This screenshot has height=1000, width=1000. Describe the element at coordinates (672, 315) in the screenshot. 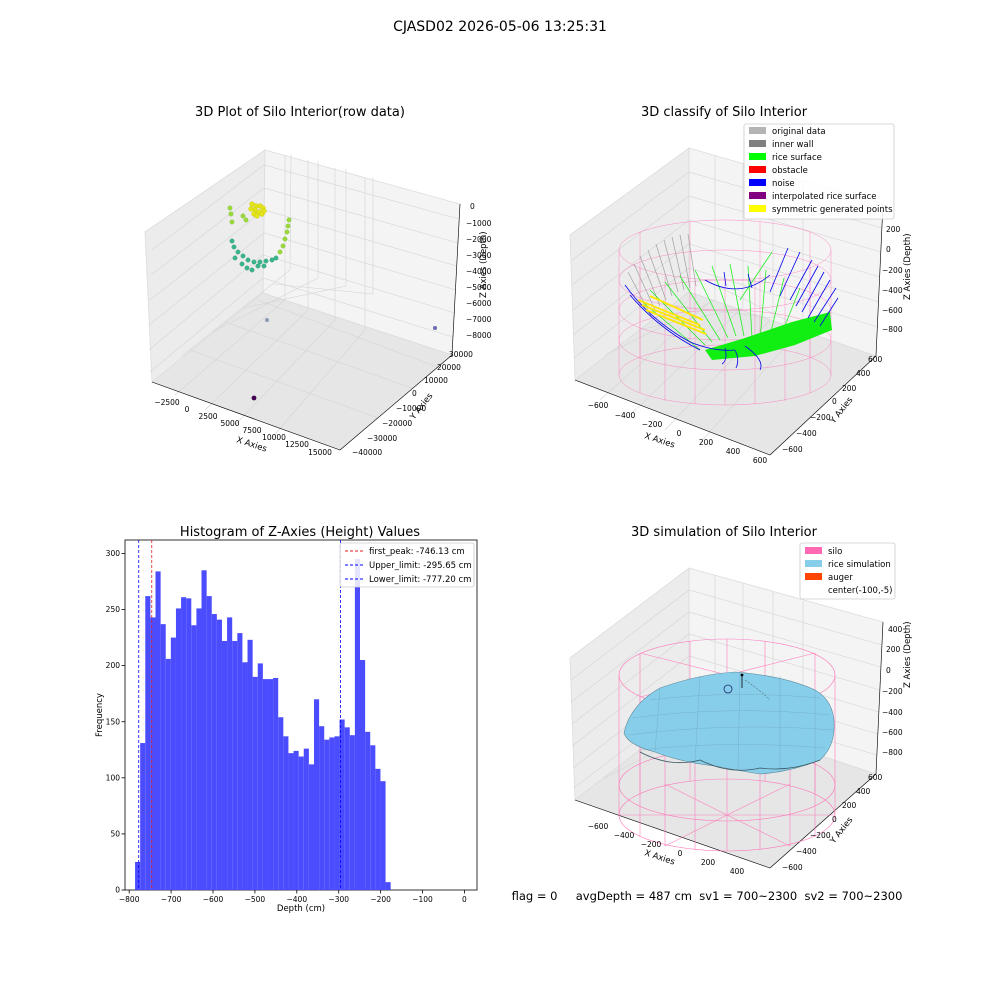

I see `panel-classify-symmetric-points` at that location.